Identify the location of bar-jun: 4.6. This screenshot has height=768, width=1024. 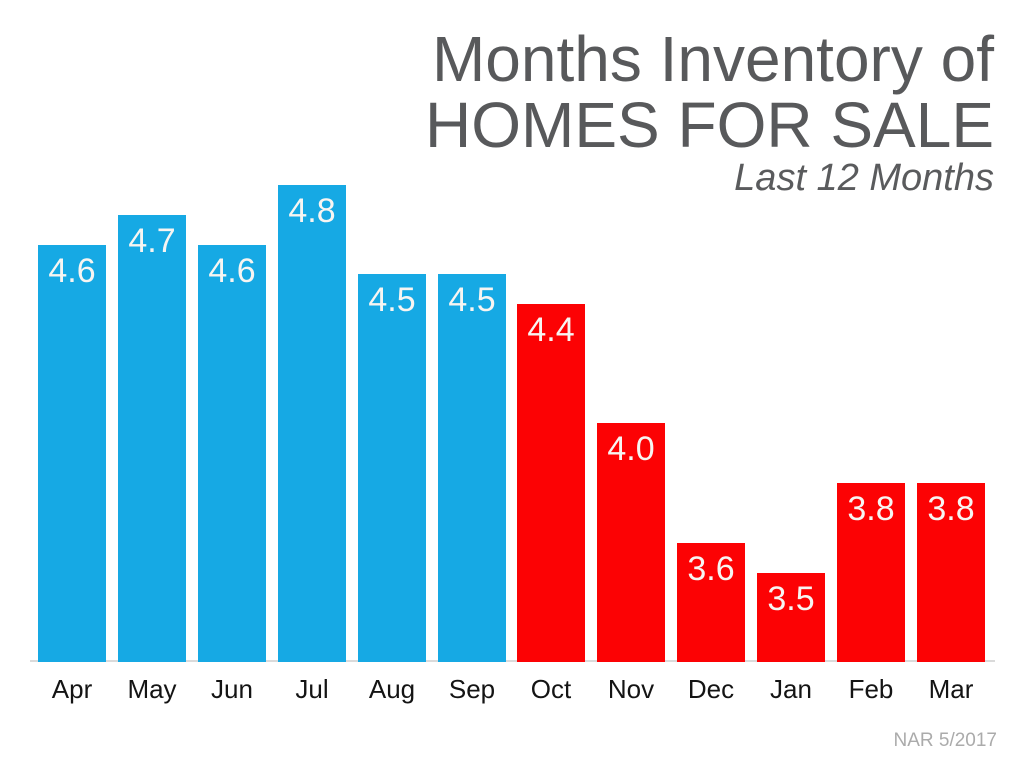
(232, 453).